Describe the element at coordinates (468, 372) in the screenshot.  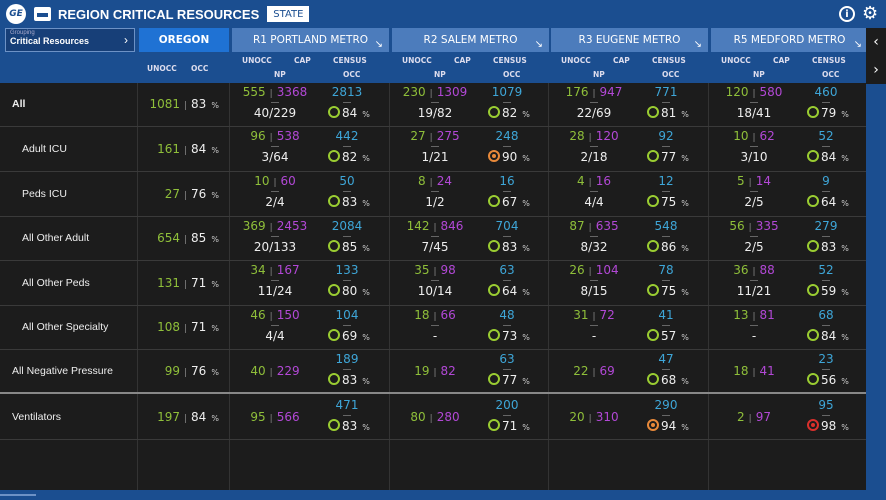
I see `region-cell: 19 | 82 63 77%` at that location.